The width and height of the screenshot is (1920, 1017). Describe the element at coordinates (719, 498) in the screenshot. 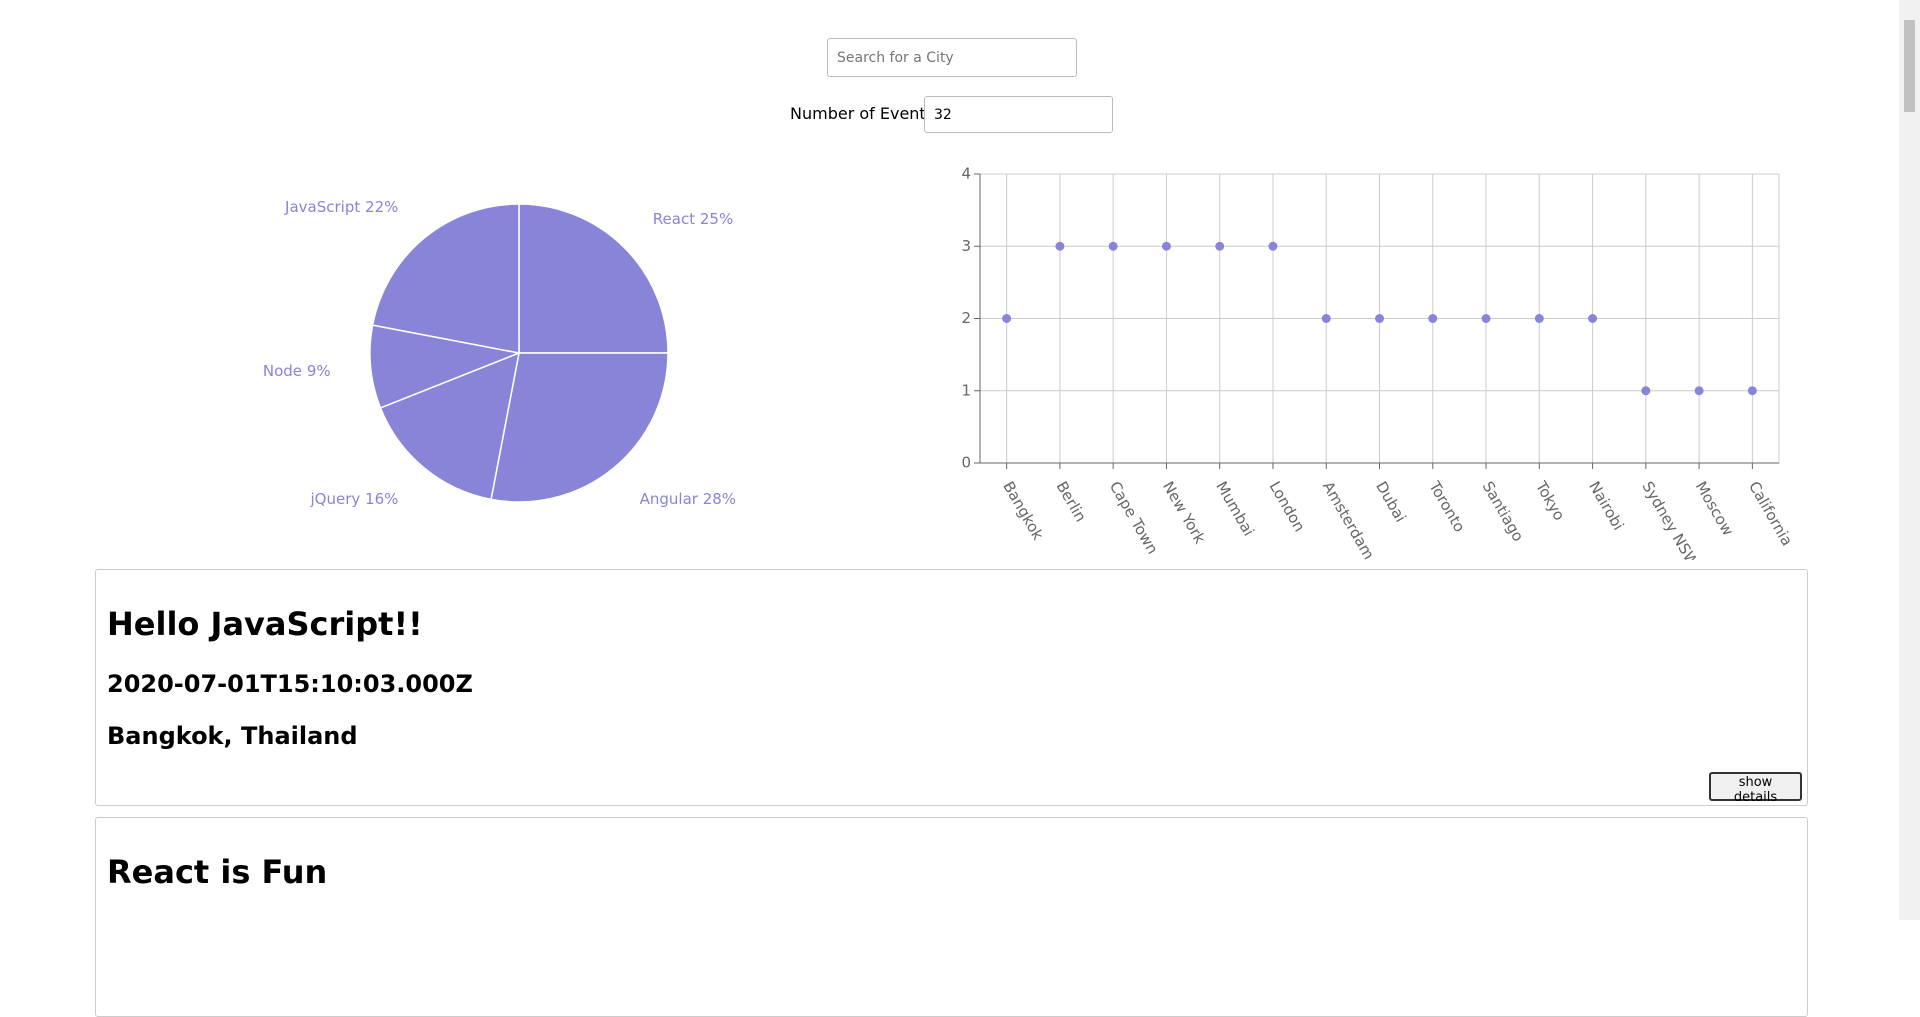

I see `pie-label-value: 28%` at that location.